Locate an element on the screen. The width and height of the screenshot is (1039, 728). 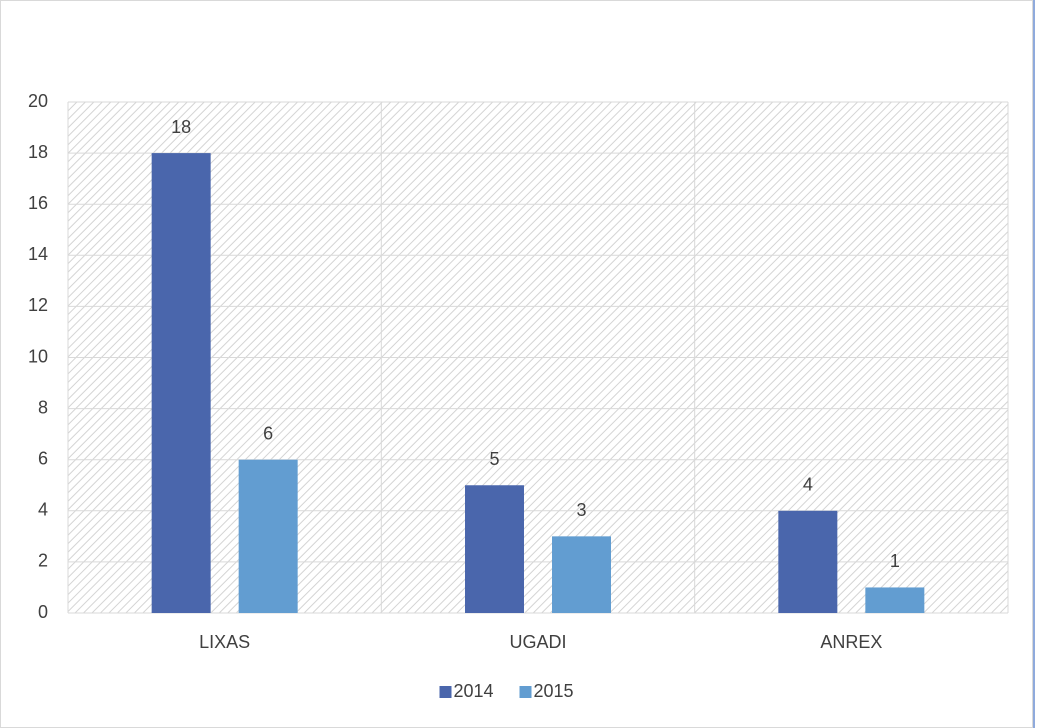
y-tick-label: 18 is located at coordinates (38, 152).